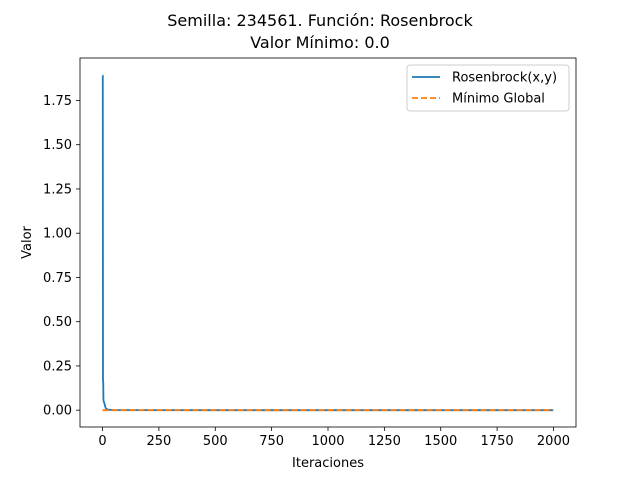  Describe the element at coordinates (320, 42) in the screenshot. I see `chart-title-line-2: Valor Mínimo: 0.0` at that location.